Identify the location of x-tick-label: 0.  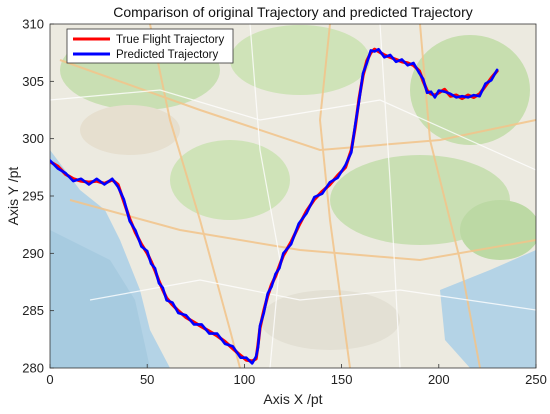
(49, 379).